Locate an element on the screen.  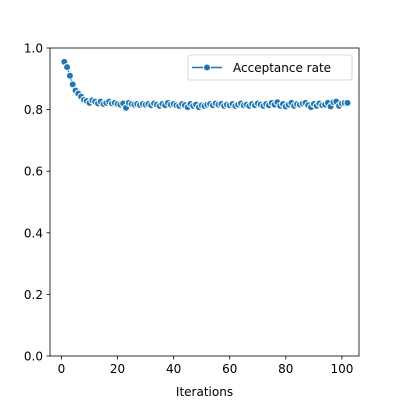
x-tick-label: 0 is located at coordinates (62, 369).